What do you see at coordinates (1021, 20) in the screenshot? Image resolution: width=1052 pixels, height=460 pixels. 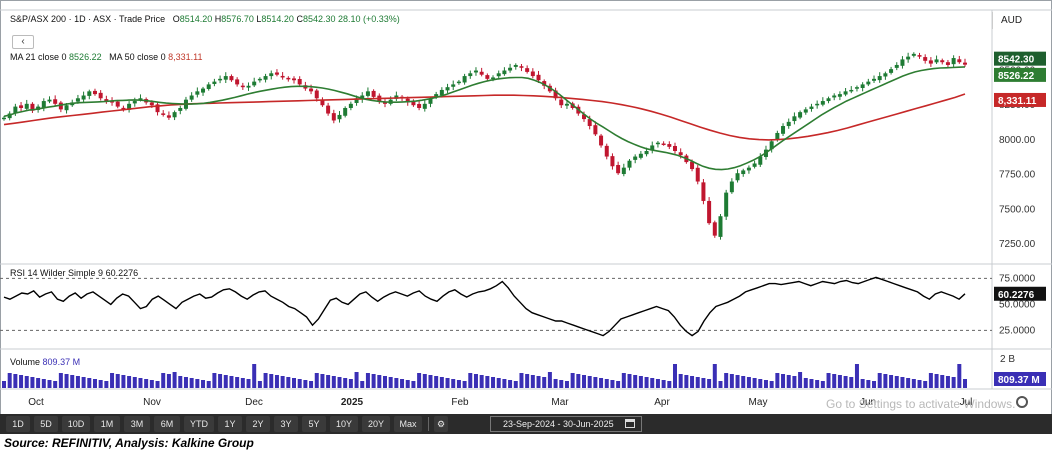 I see `currency-selector: AUD` at bounding box center [1021, 20].